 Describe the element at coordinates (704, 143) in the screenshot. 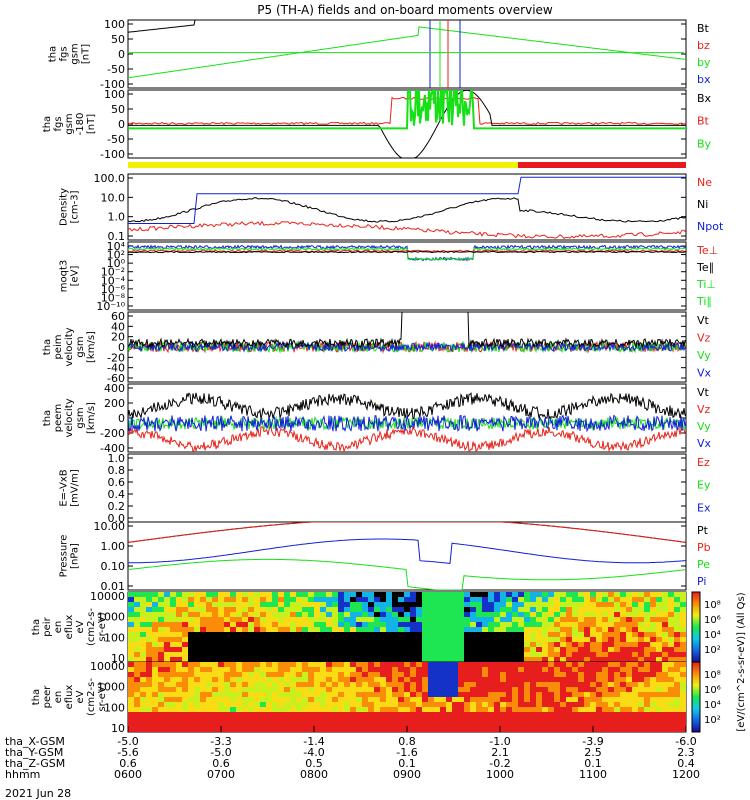

I see `legend-entry: By` at that location.